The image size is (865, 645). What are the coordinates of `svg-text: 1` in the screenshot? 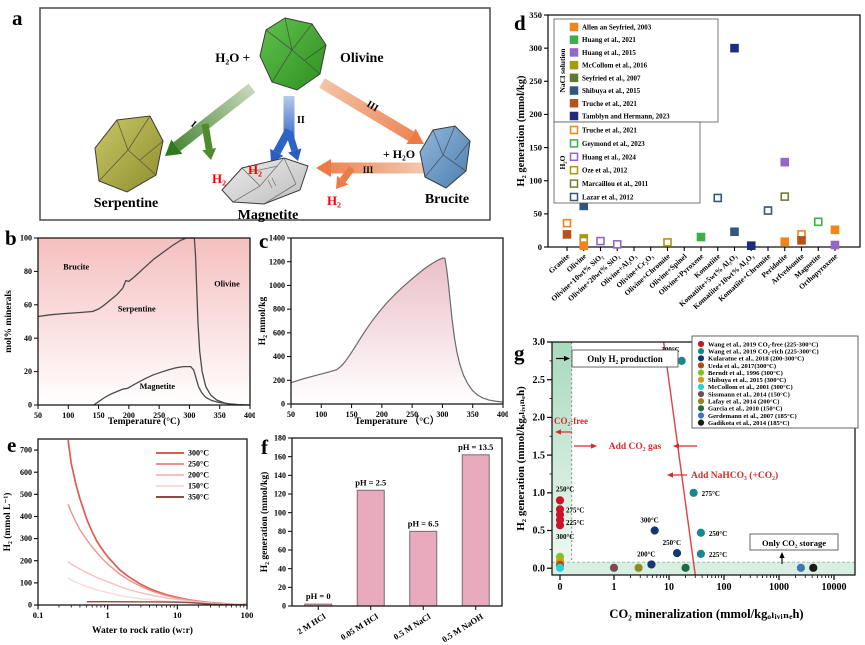 It's located at (614, 587).